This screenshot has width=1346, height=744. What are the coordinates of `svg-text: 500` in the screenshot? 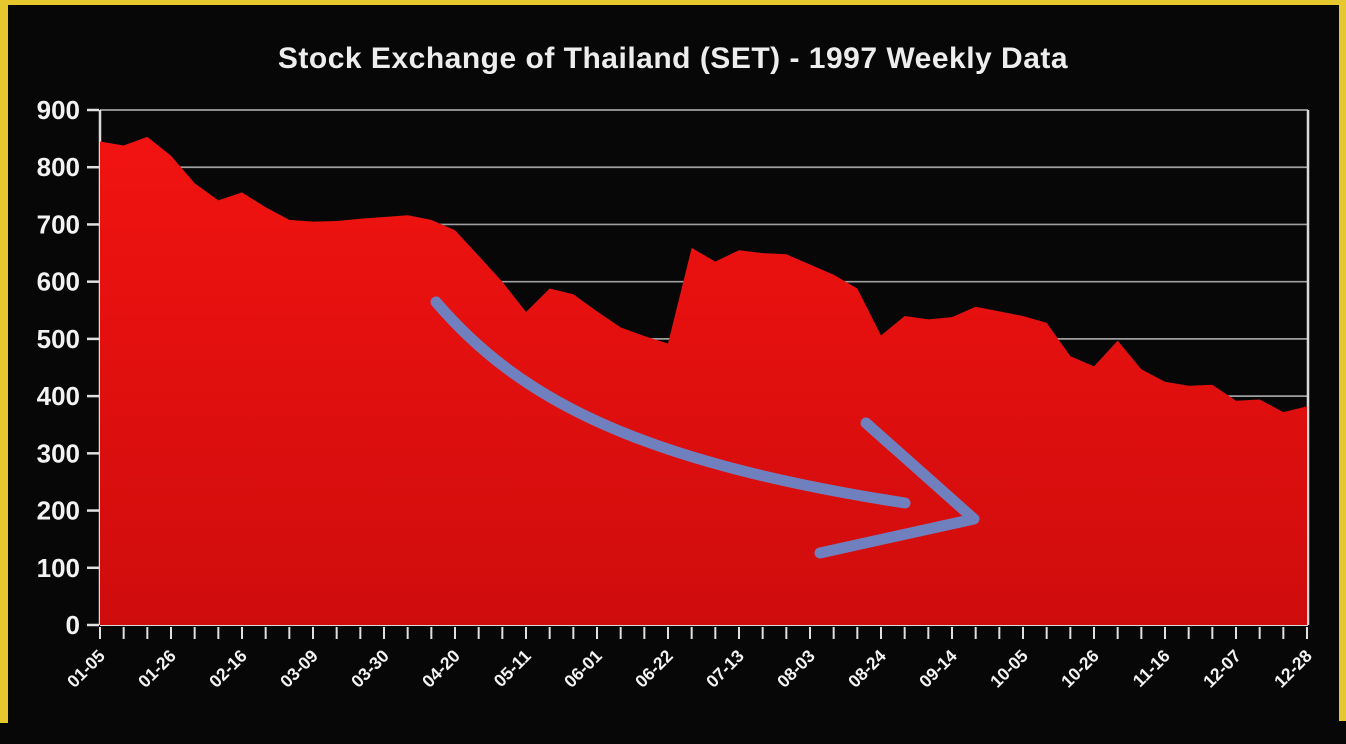 It's located at (58, 339).